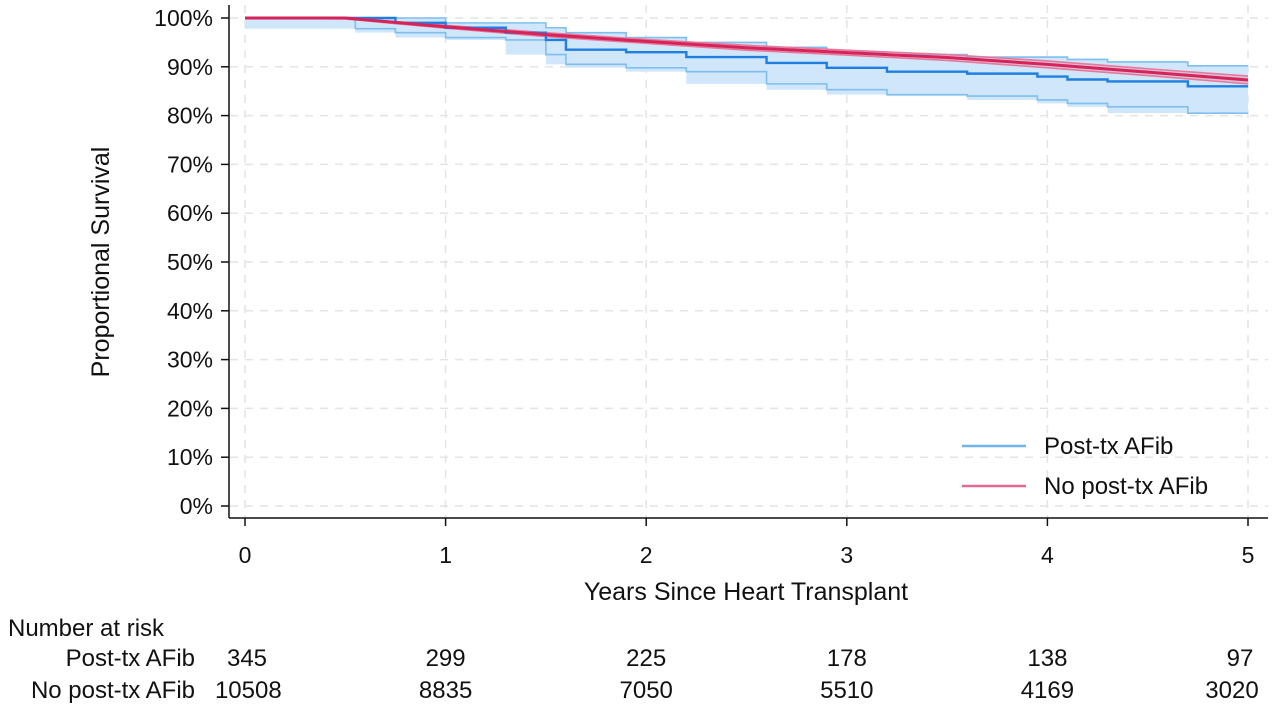 Image resolution: width=1280 pixels, height=709 pixels. Describe the element at coordinates (1085, 466) in the screenshot. I see `legend: Post-tx AFib No post-tx AFib` at that location.